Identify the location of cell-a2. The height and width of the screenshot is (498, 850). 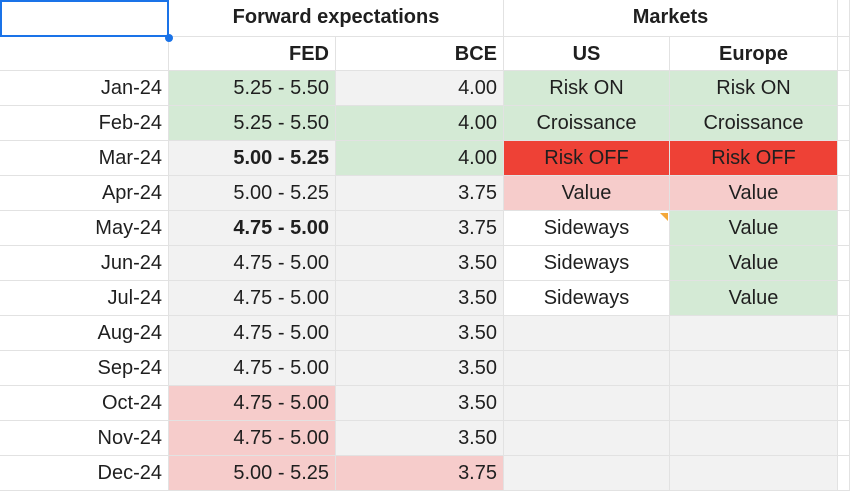
(84, 54).